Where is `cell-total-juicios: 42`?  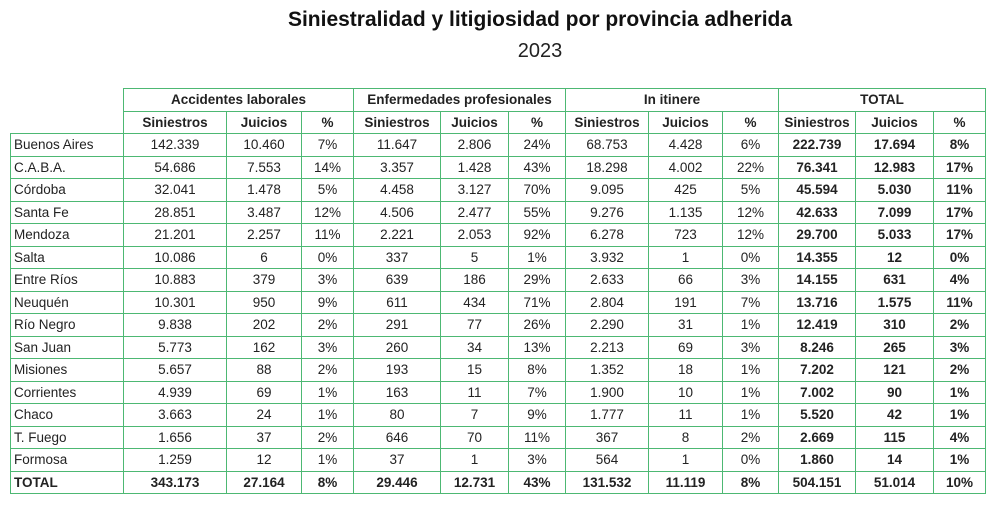
cell-total-juicios: 42 is located at coordinates (894, 415).